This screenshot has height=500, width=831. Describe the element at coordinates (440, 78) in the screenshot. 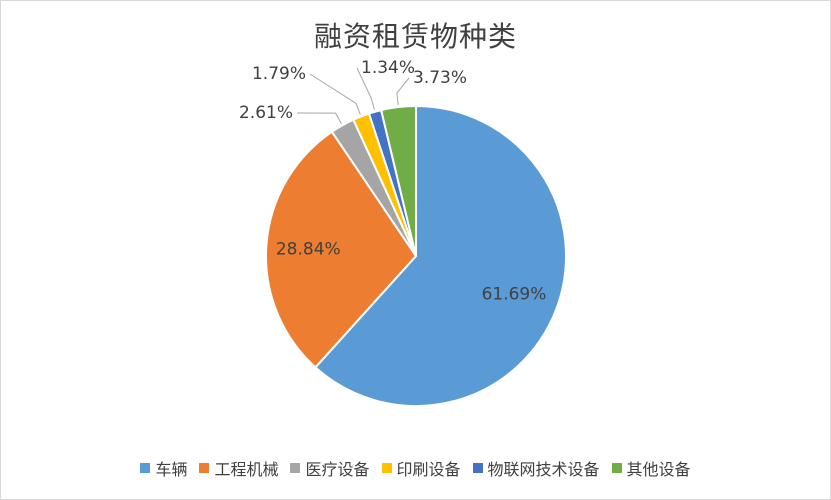

I see `slice-label-5: 3.73%` at that location.